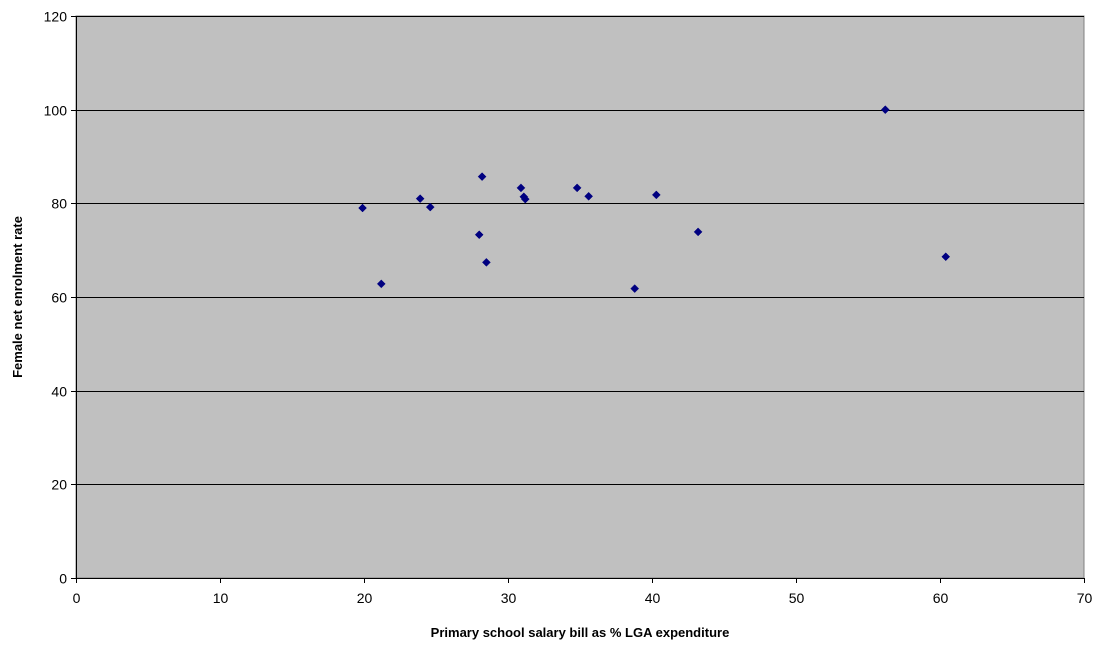 The height and width of the screenshot is (662, 1114). What do you see at coordinates (59, 204) in the screenshot?
I see `y-tick-label: 80` at bounding box center [59, 204].